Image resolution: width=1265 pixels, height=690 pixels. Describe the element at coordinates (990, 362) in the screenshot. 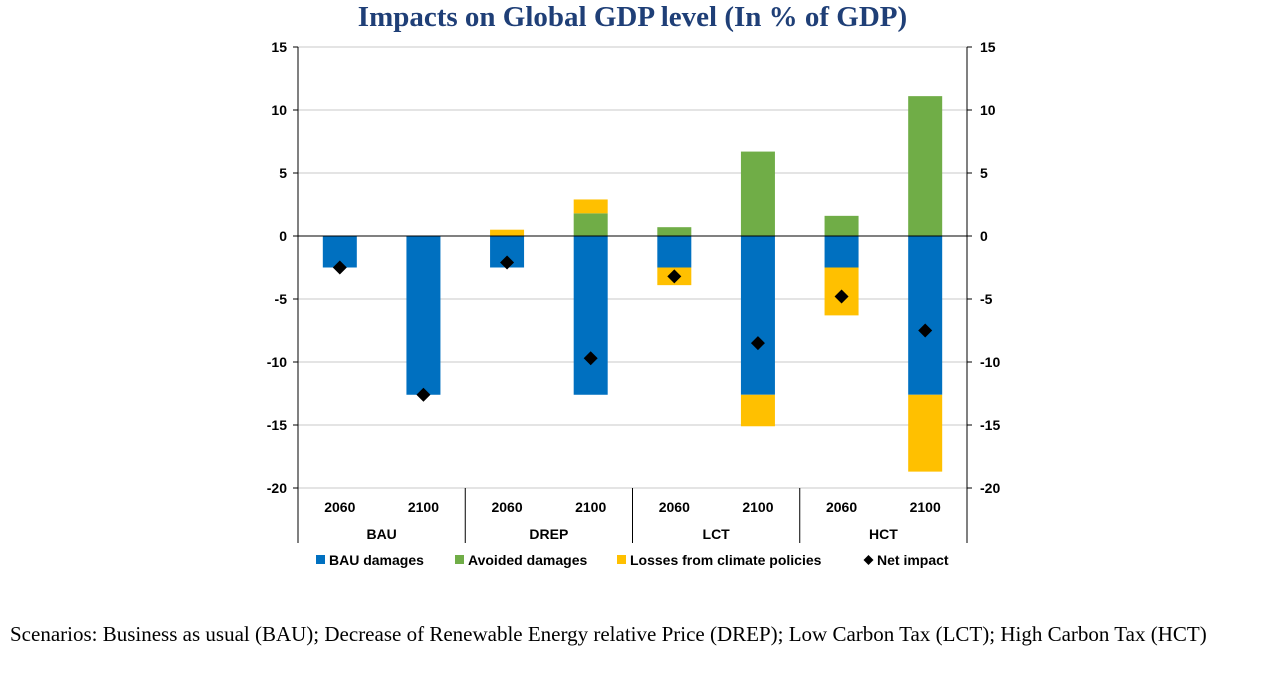

I see `y-tick-label-right: -10` at that location.